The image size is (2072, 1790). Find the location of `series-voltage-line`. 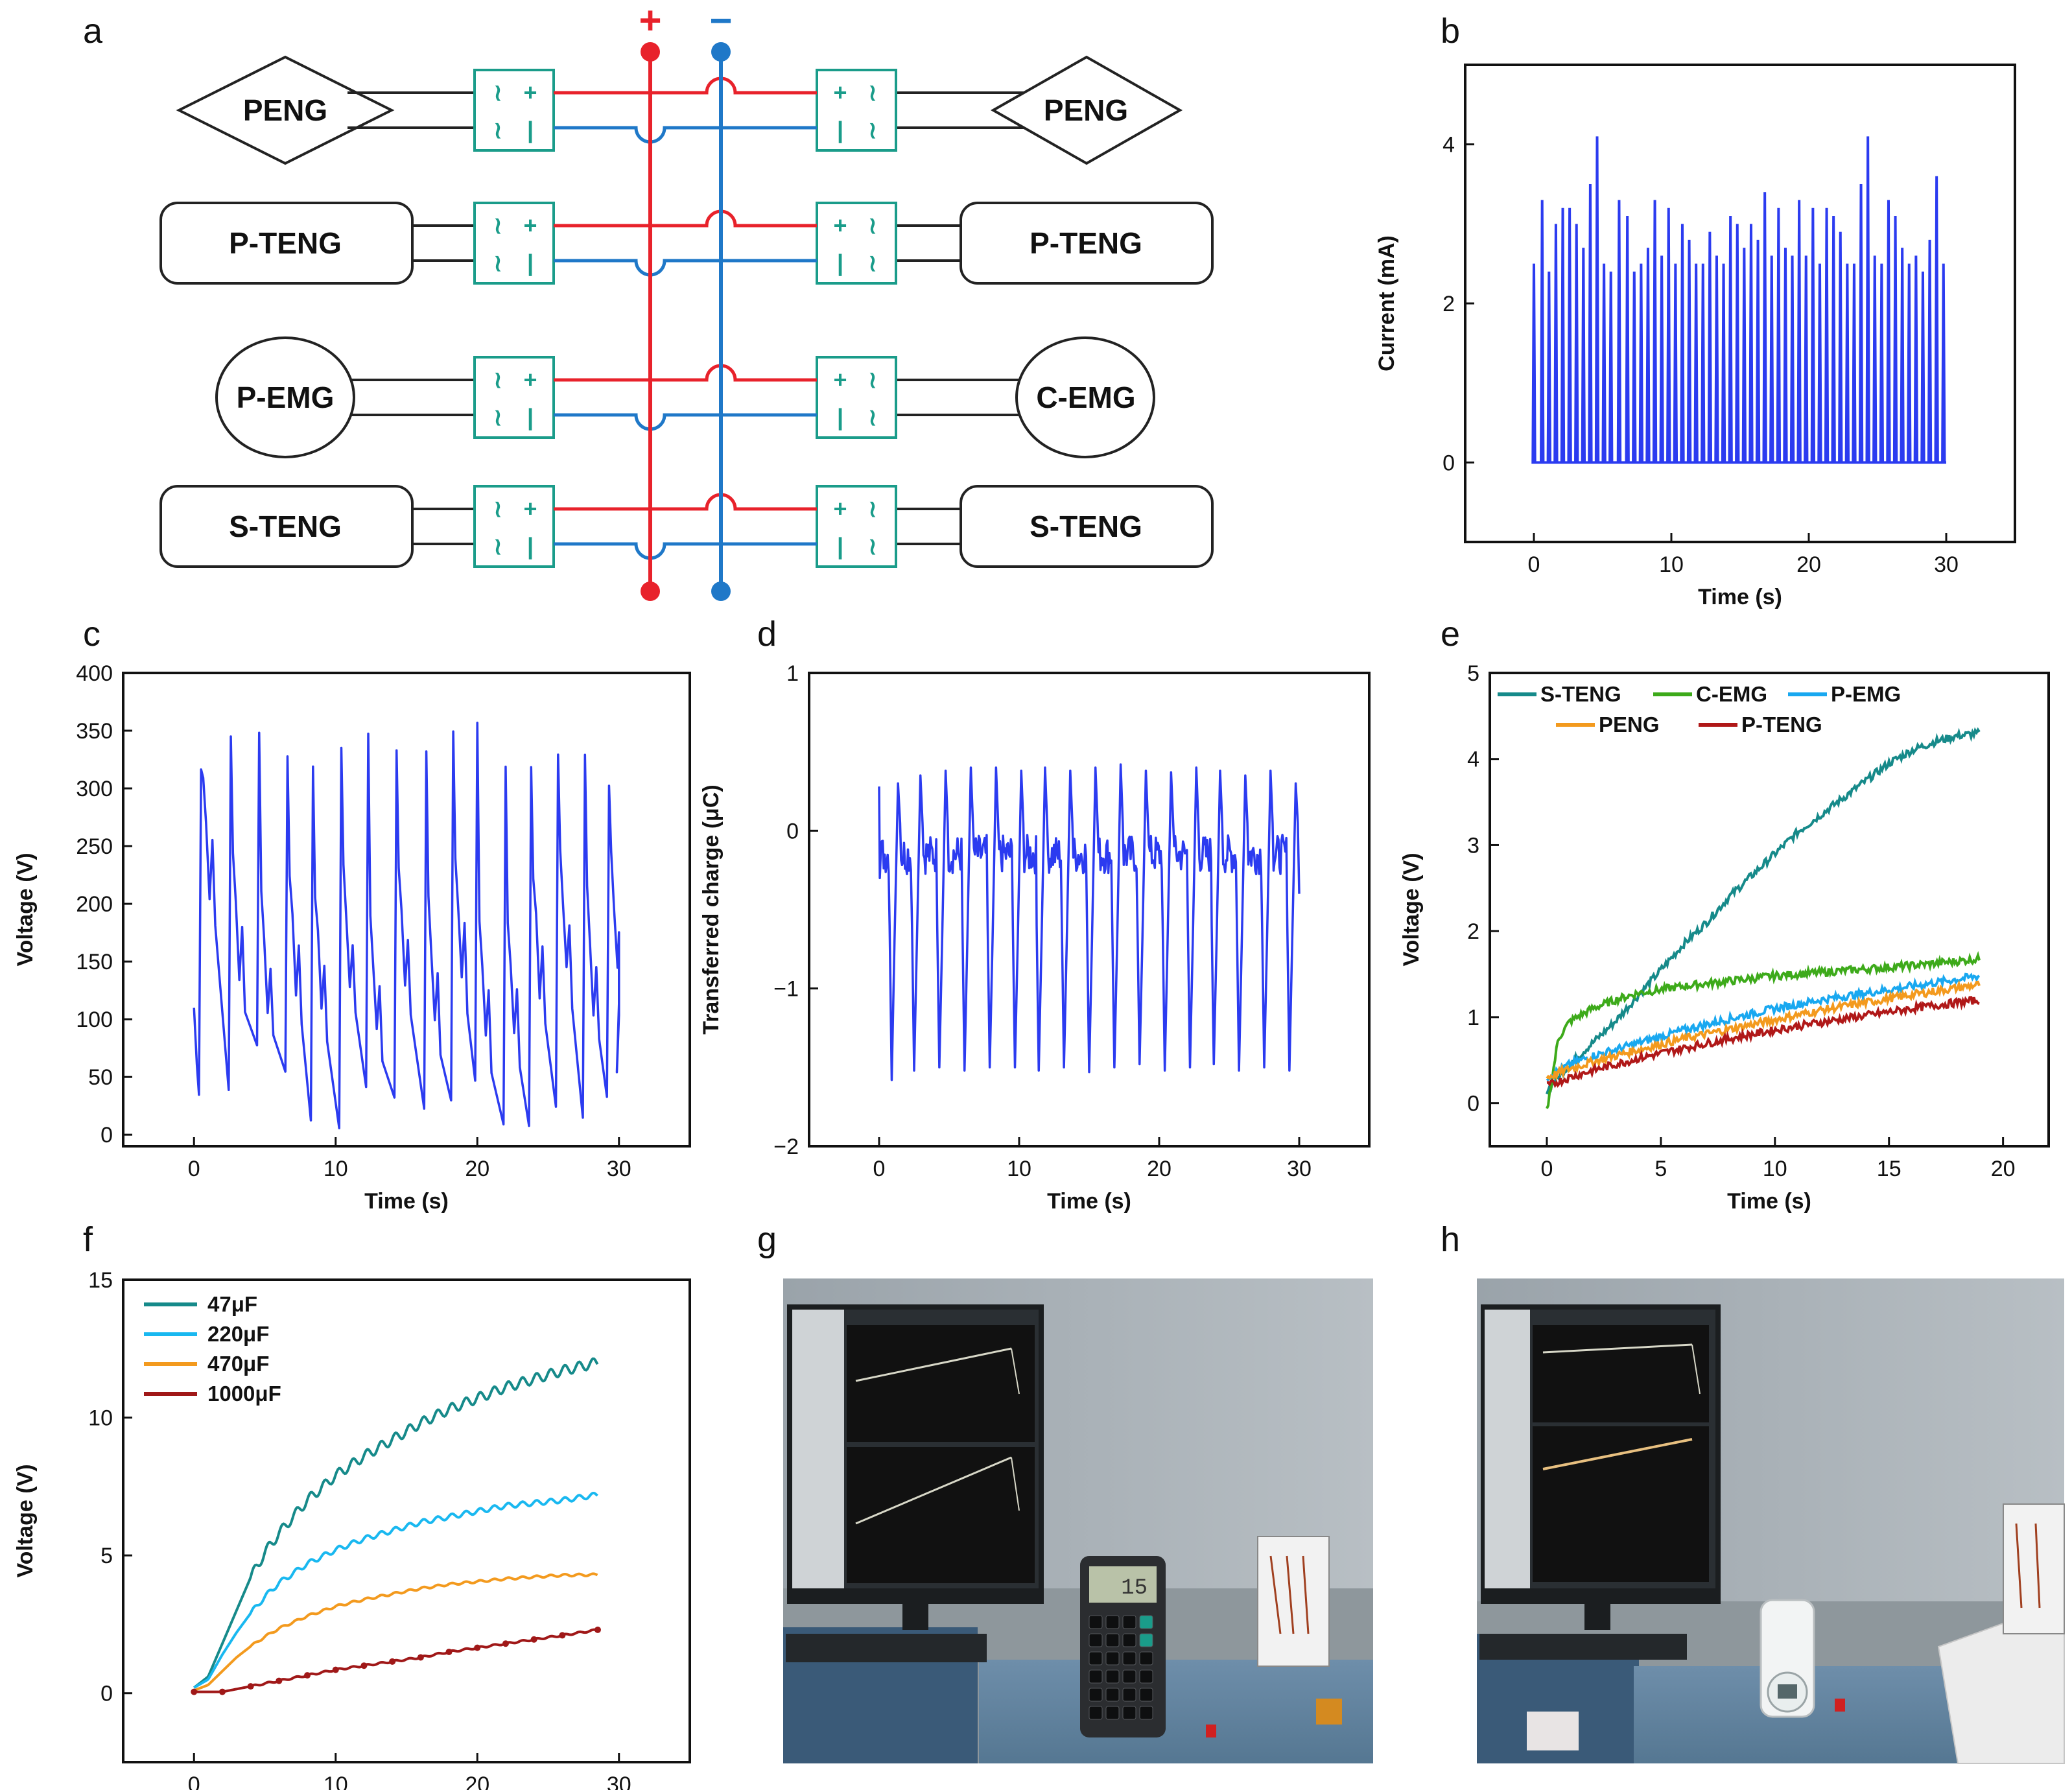

series-voltage-line is located at coordinates (406, 925).